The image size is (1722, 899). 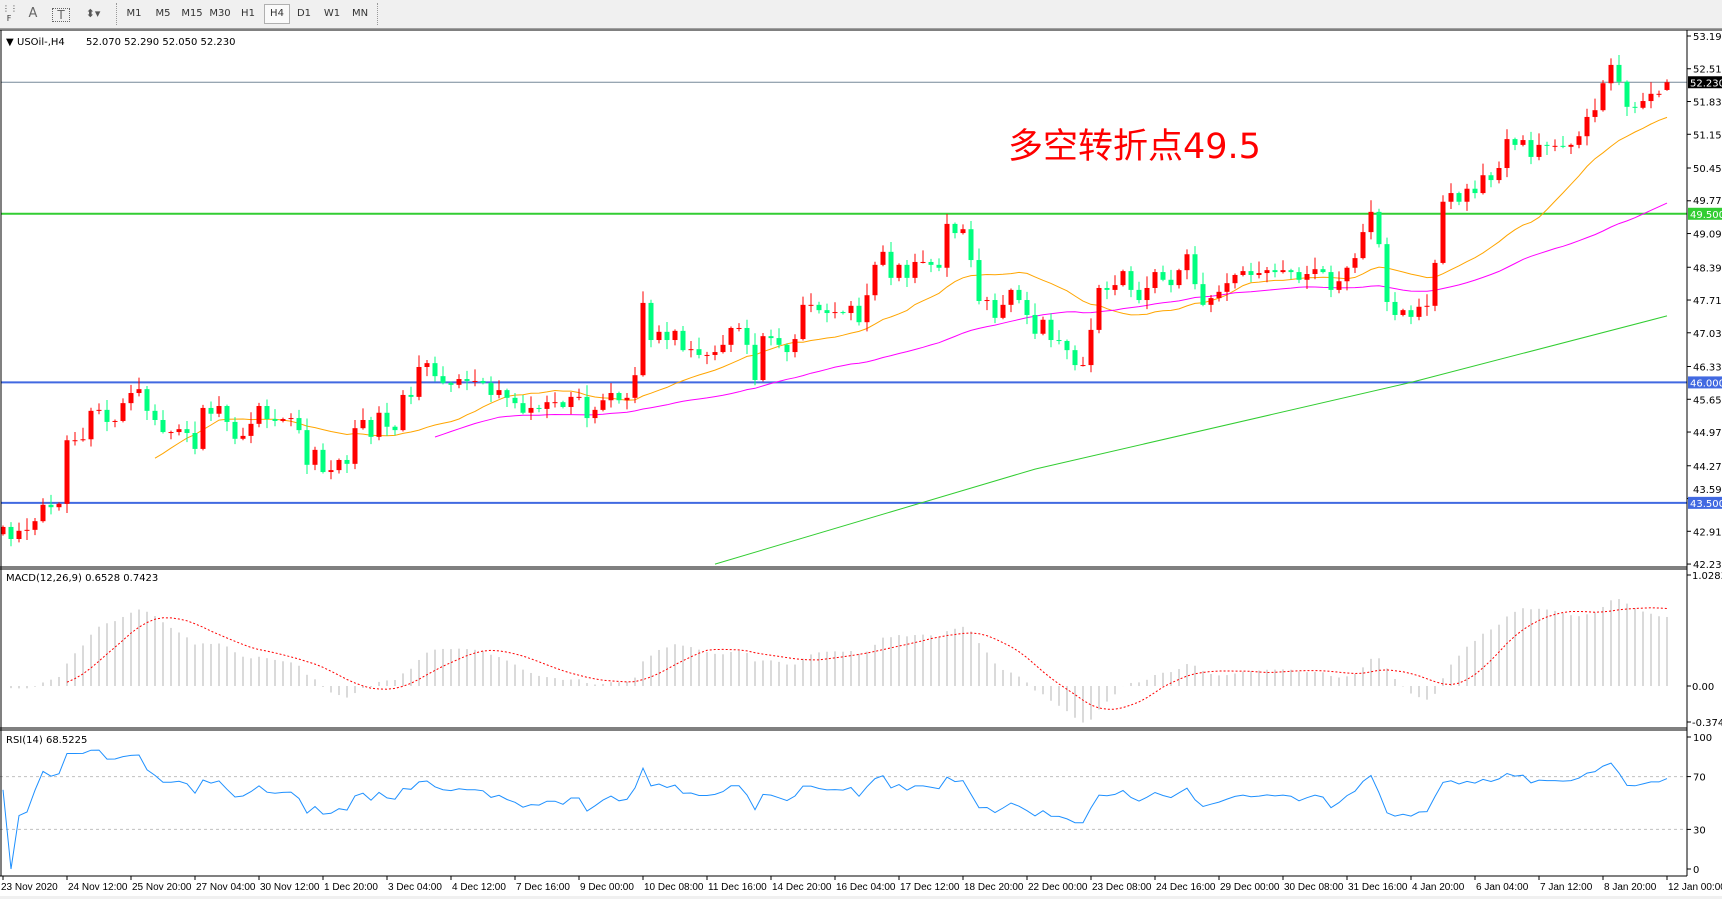 I want to click on time-axis-label: 30 Dec 08:00, so click(x=1314, y=887).